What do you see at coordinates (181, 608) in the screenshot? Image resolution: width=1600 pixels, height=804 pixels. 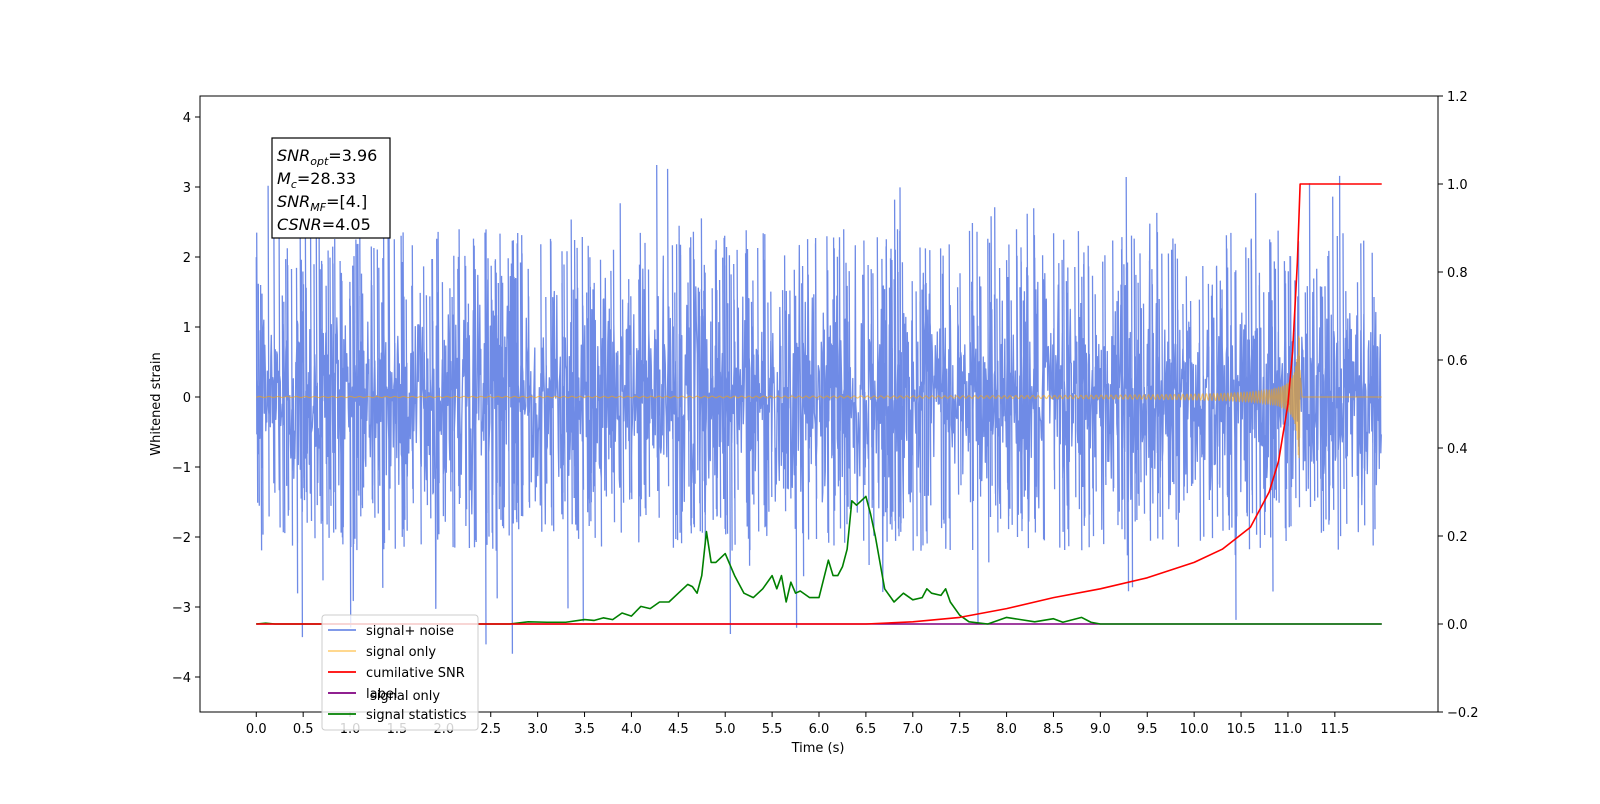 I see `y-tick-label: −3` at bounding box center [181, 608].